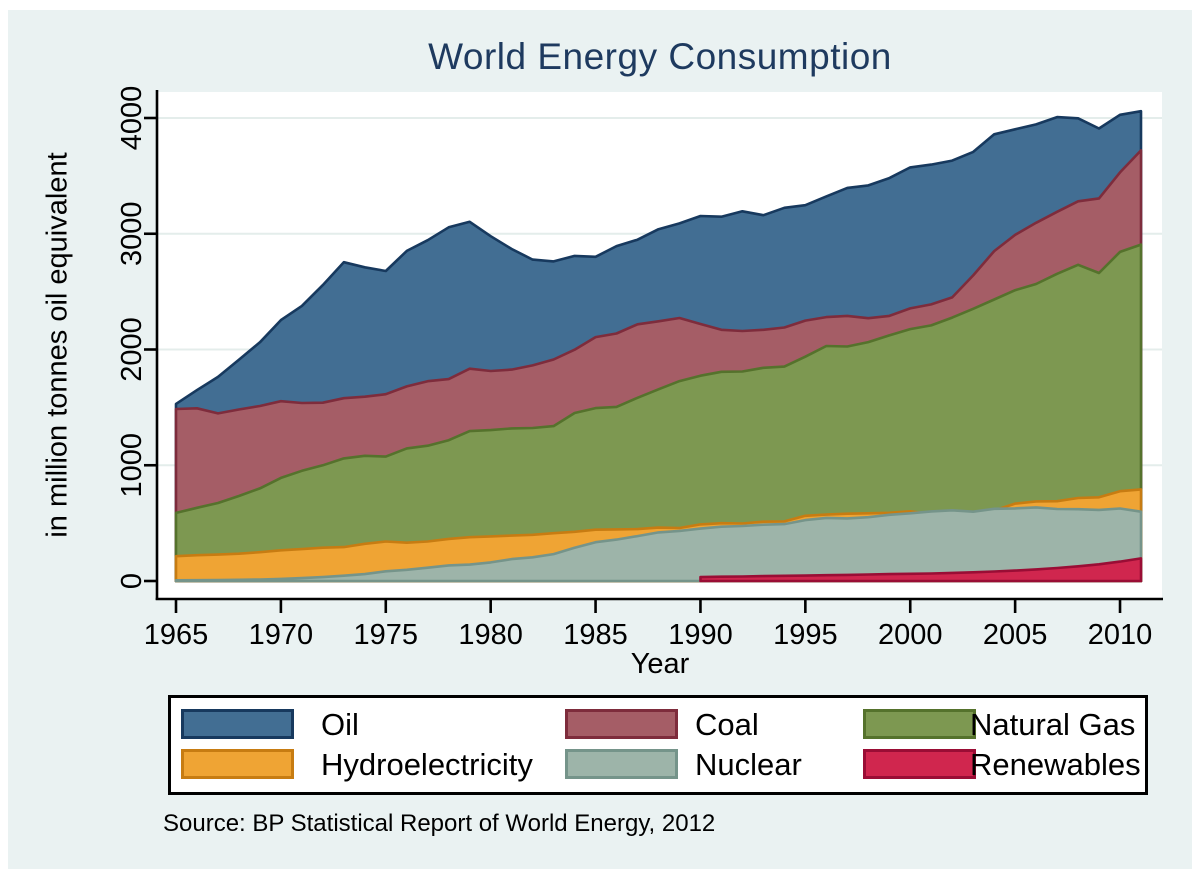  Describe the element at coordinates (910, 635) in the screenshot. I see `x-tick-label: 2000` at that location.